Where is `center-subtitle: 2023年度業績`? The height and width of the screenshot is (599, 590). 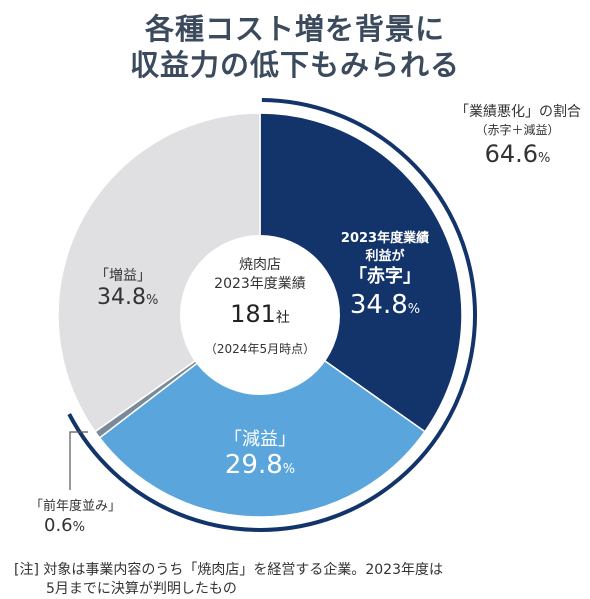 center-subtitle: 2023年度業績 is located at coordinates (260, 284).